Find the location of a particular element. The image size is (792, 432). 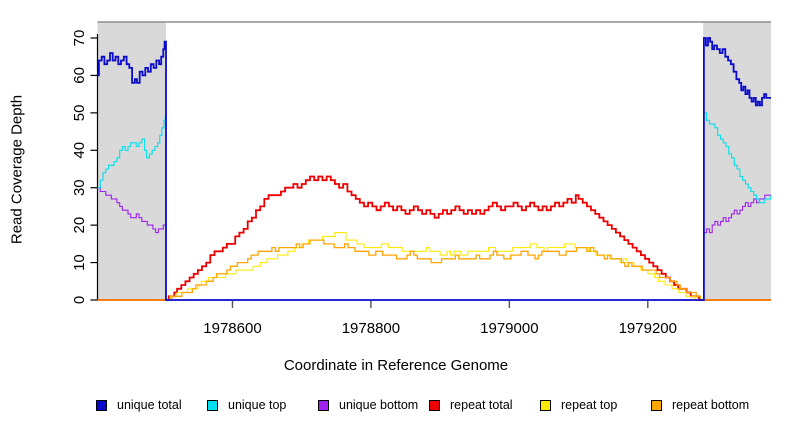

legend-label: repeat total is located at coordinates (481, 405).